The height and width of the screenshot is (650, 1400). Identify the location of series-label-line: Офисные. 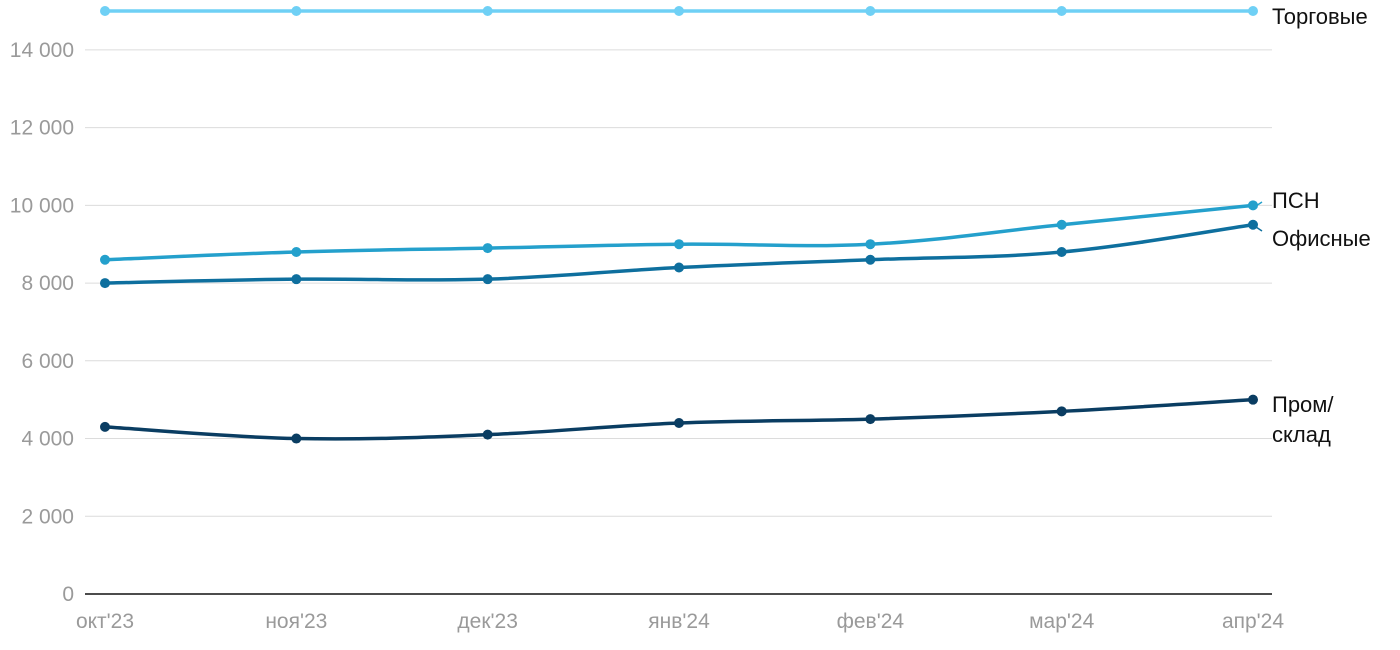
(1321, 238).